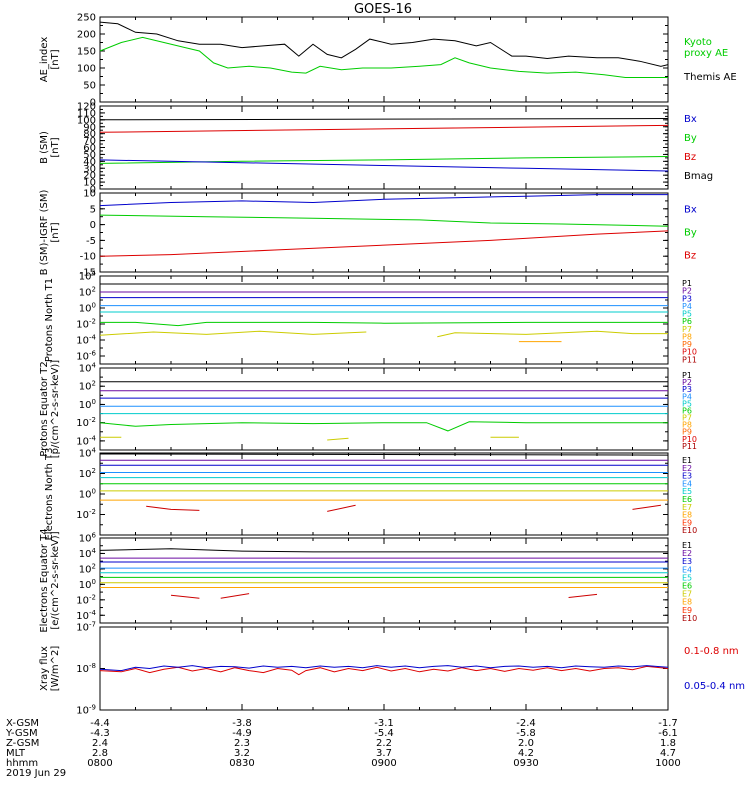 This screenshot has height=800, width=750. What do you see at coordinates (55, 580) in the screenshot?
I see `y-axis-label: [e/(cm^2-s-sr-keV)]` at bounding box center [55, 580].